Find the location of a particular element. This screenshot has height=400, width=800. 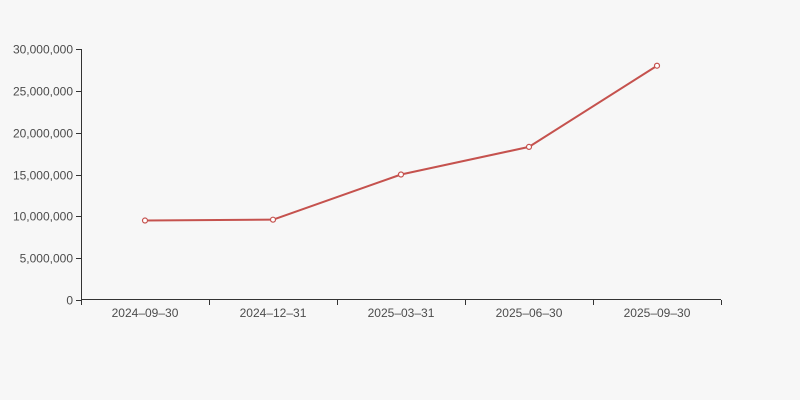

y-axis-label: 25,000,000 is located at coordinates (43, 92).